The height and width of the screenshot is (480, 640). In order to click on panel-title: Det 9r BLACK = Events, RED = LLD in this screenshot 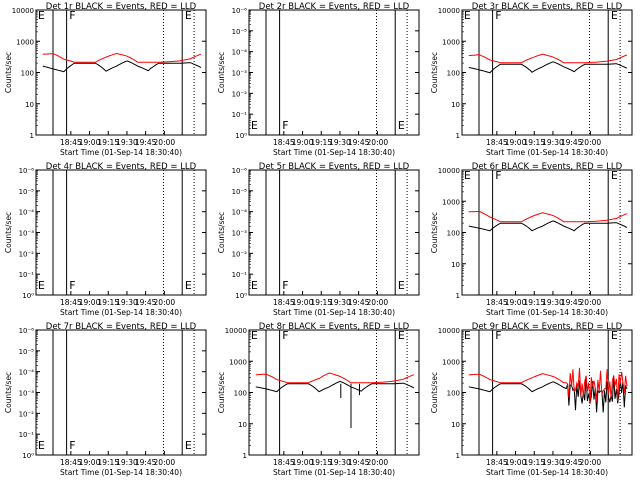, I will do `click(547, 327)`.